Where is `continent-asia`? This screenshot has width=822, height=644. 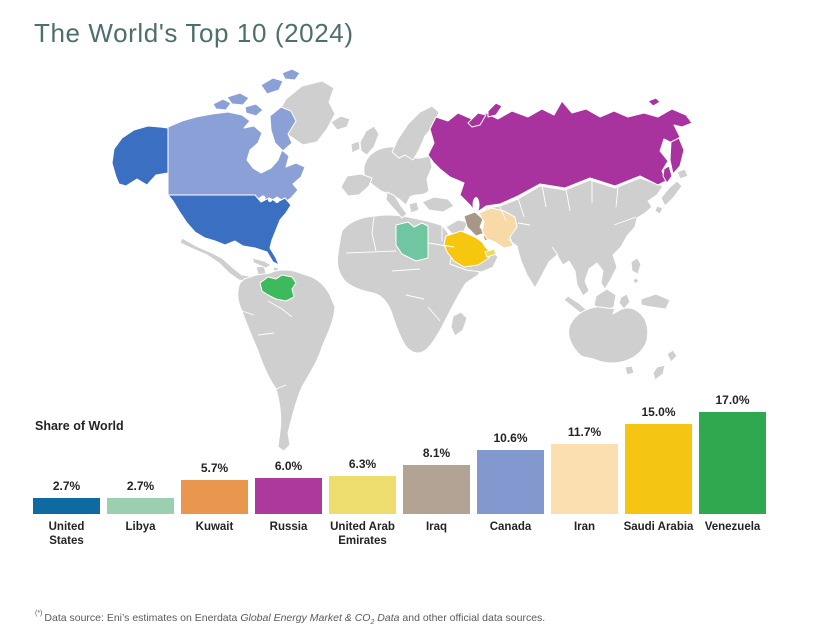 continent-asia is located at coordinates (582, 250).